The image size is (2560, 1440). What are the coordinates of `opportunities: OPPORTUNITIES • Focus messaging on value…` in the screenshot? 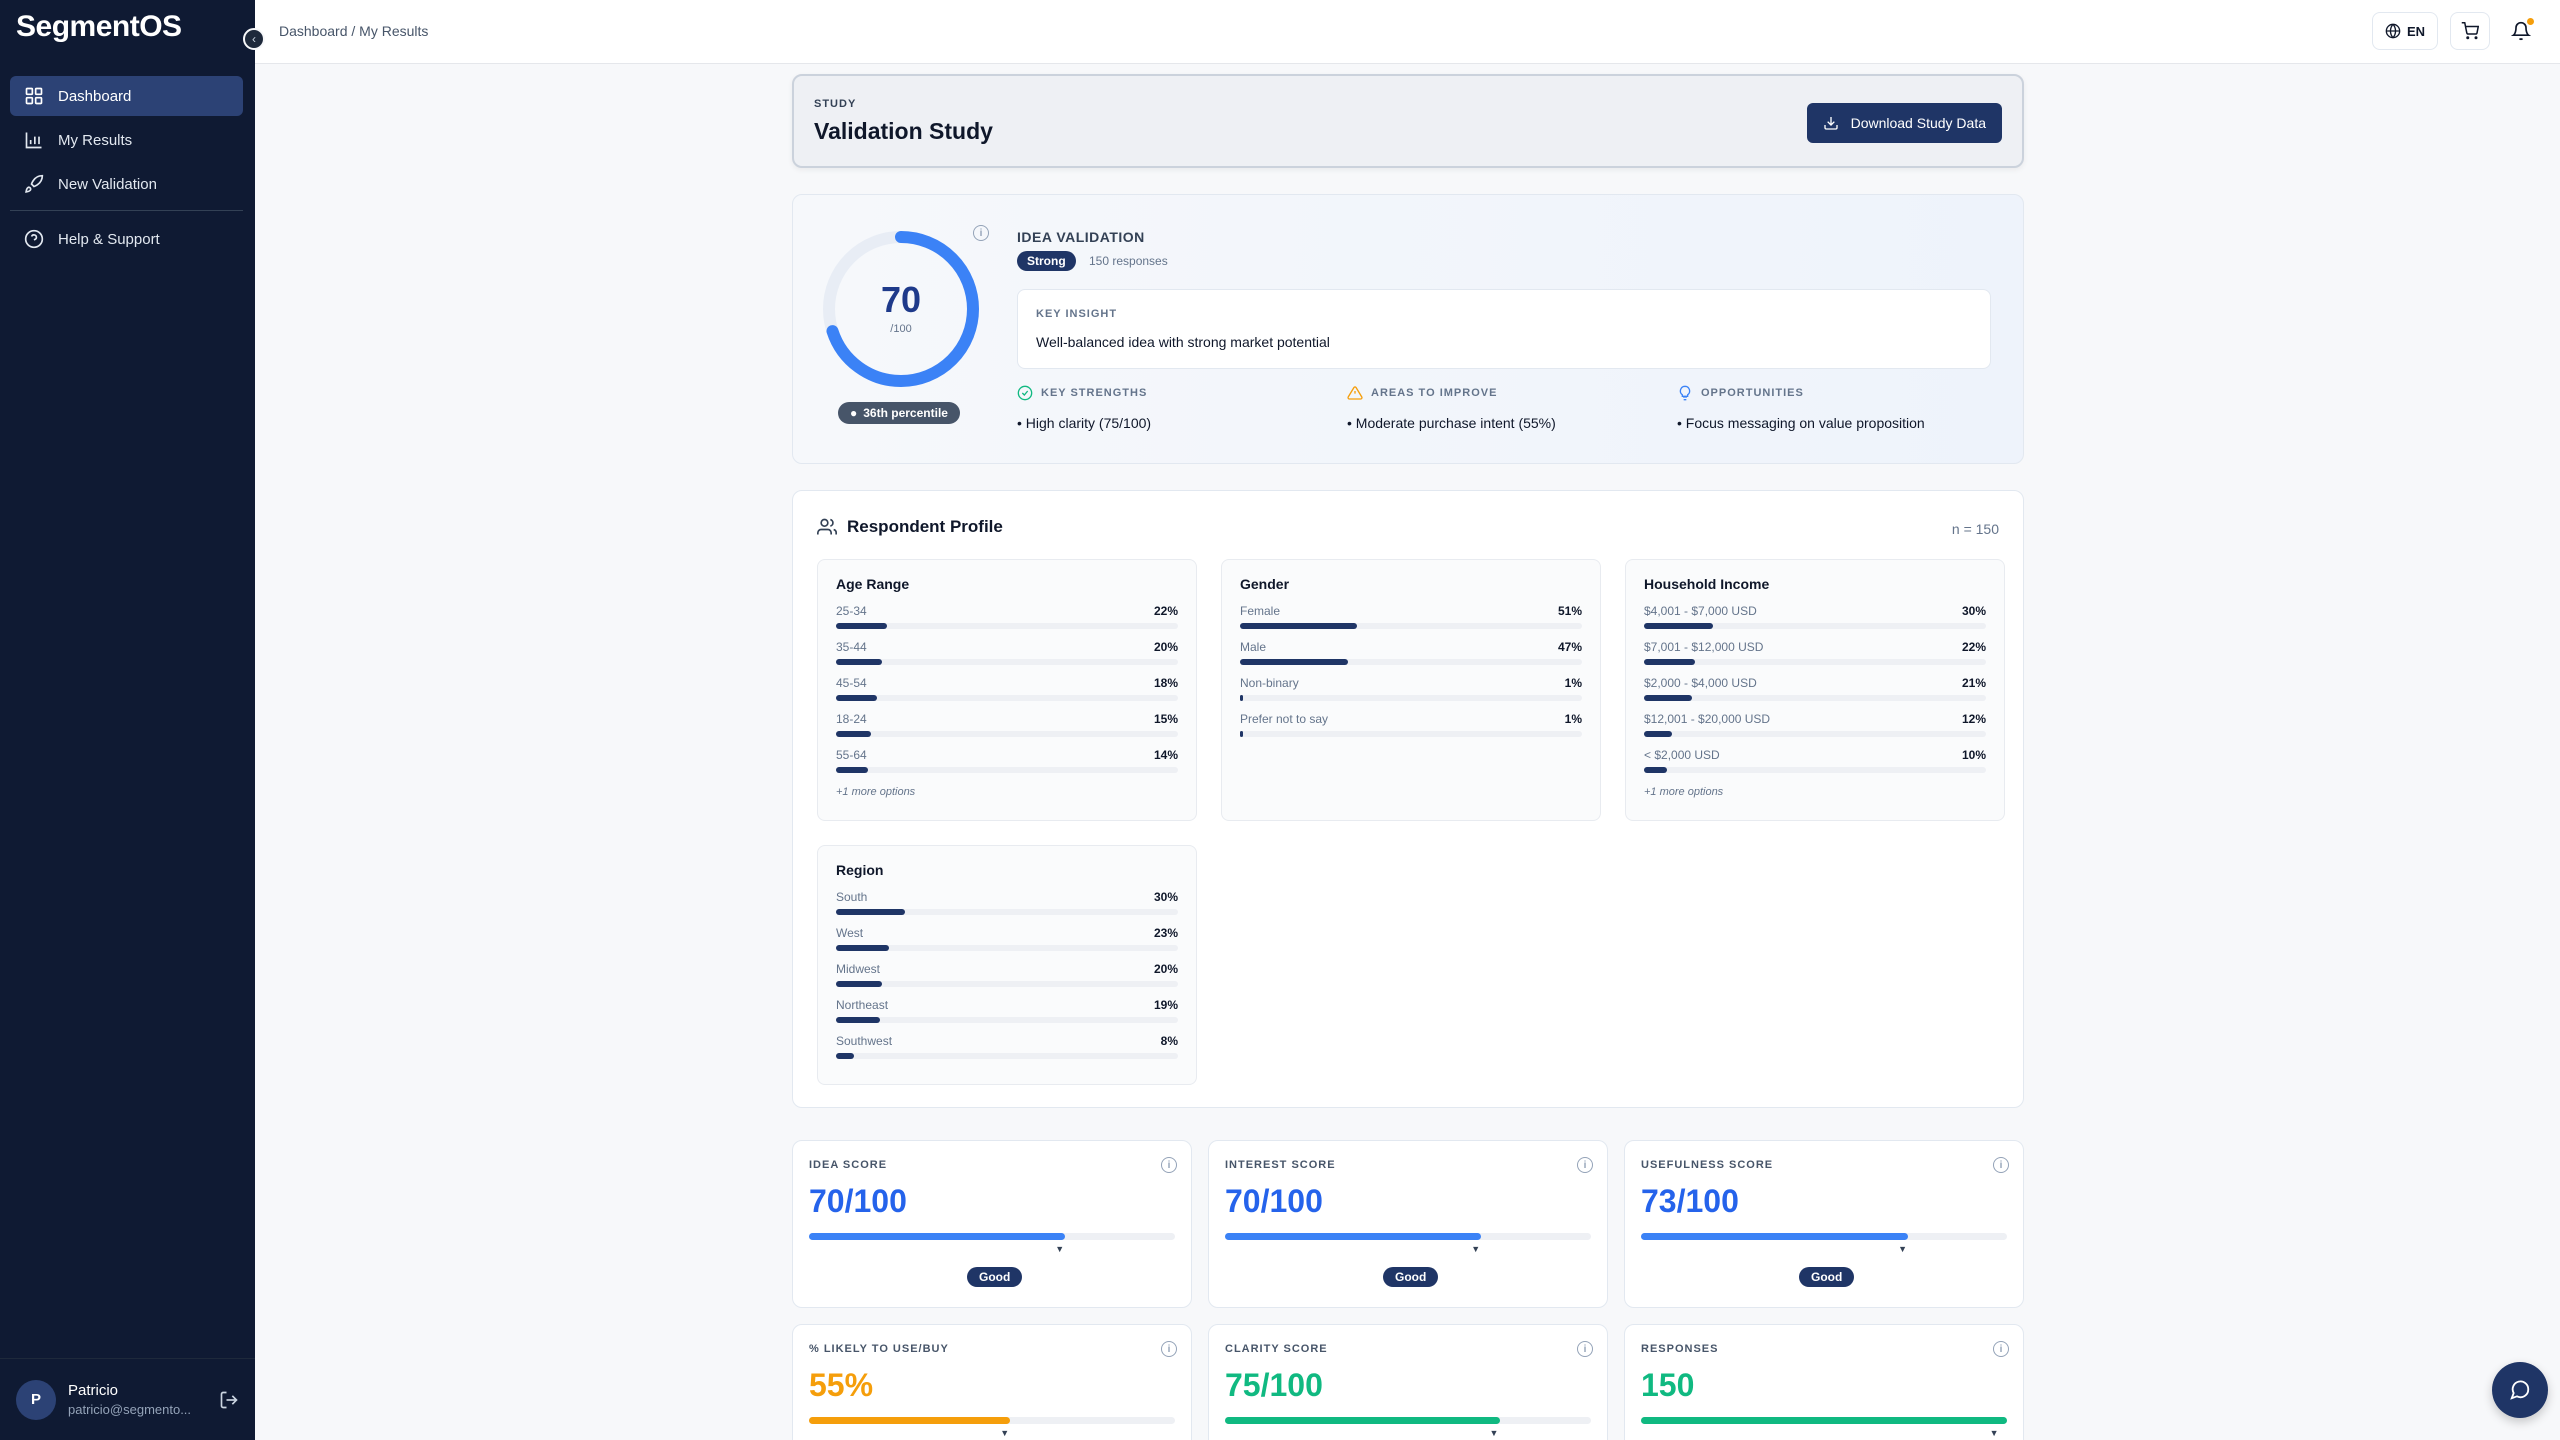 It's located at (1842, 408).